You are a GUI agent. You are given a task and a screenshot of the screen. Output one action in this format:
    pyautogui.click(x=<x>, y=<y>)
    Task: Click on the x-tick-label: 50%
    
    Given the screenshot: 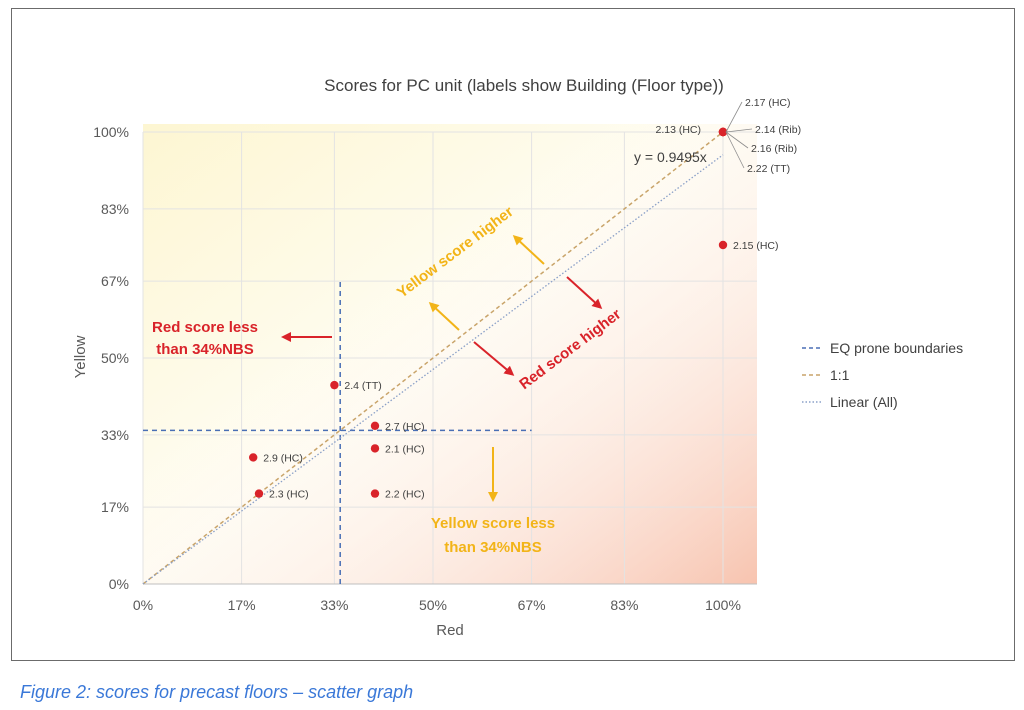 What is the action you would take?
    pyautogui.click(x=433, y=605)
    